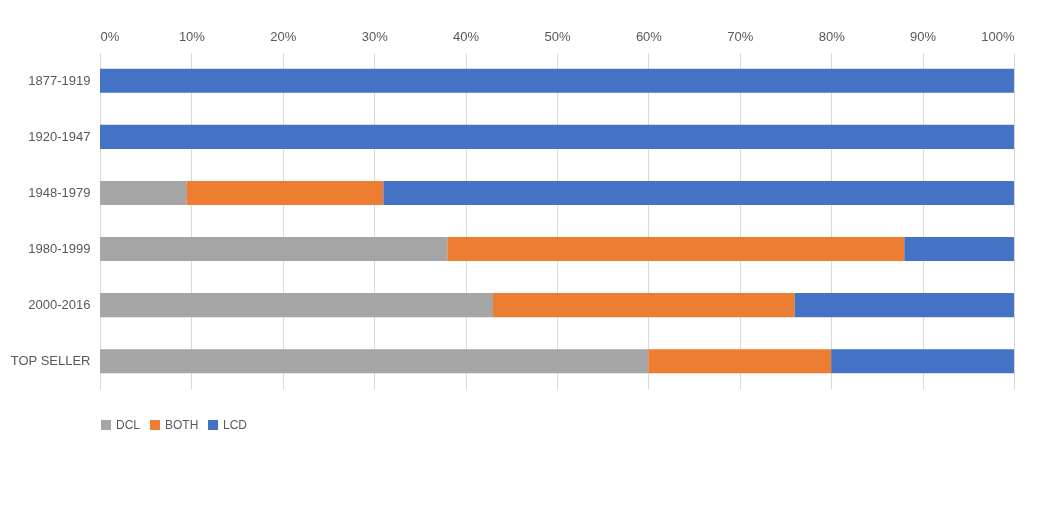 The image size is (1057, 513). What do you see at coordinates (832, 36) in the screenshot?
I see `x-tick-label: 80%` at bounding box center [832, 36].